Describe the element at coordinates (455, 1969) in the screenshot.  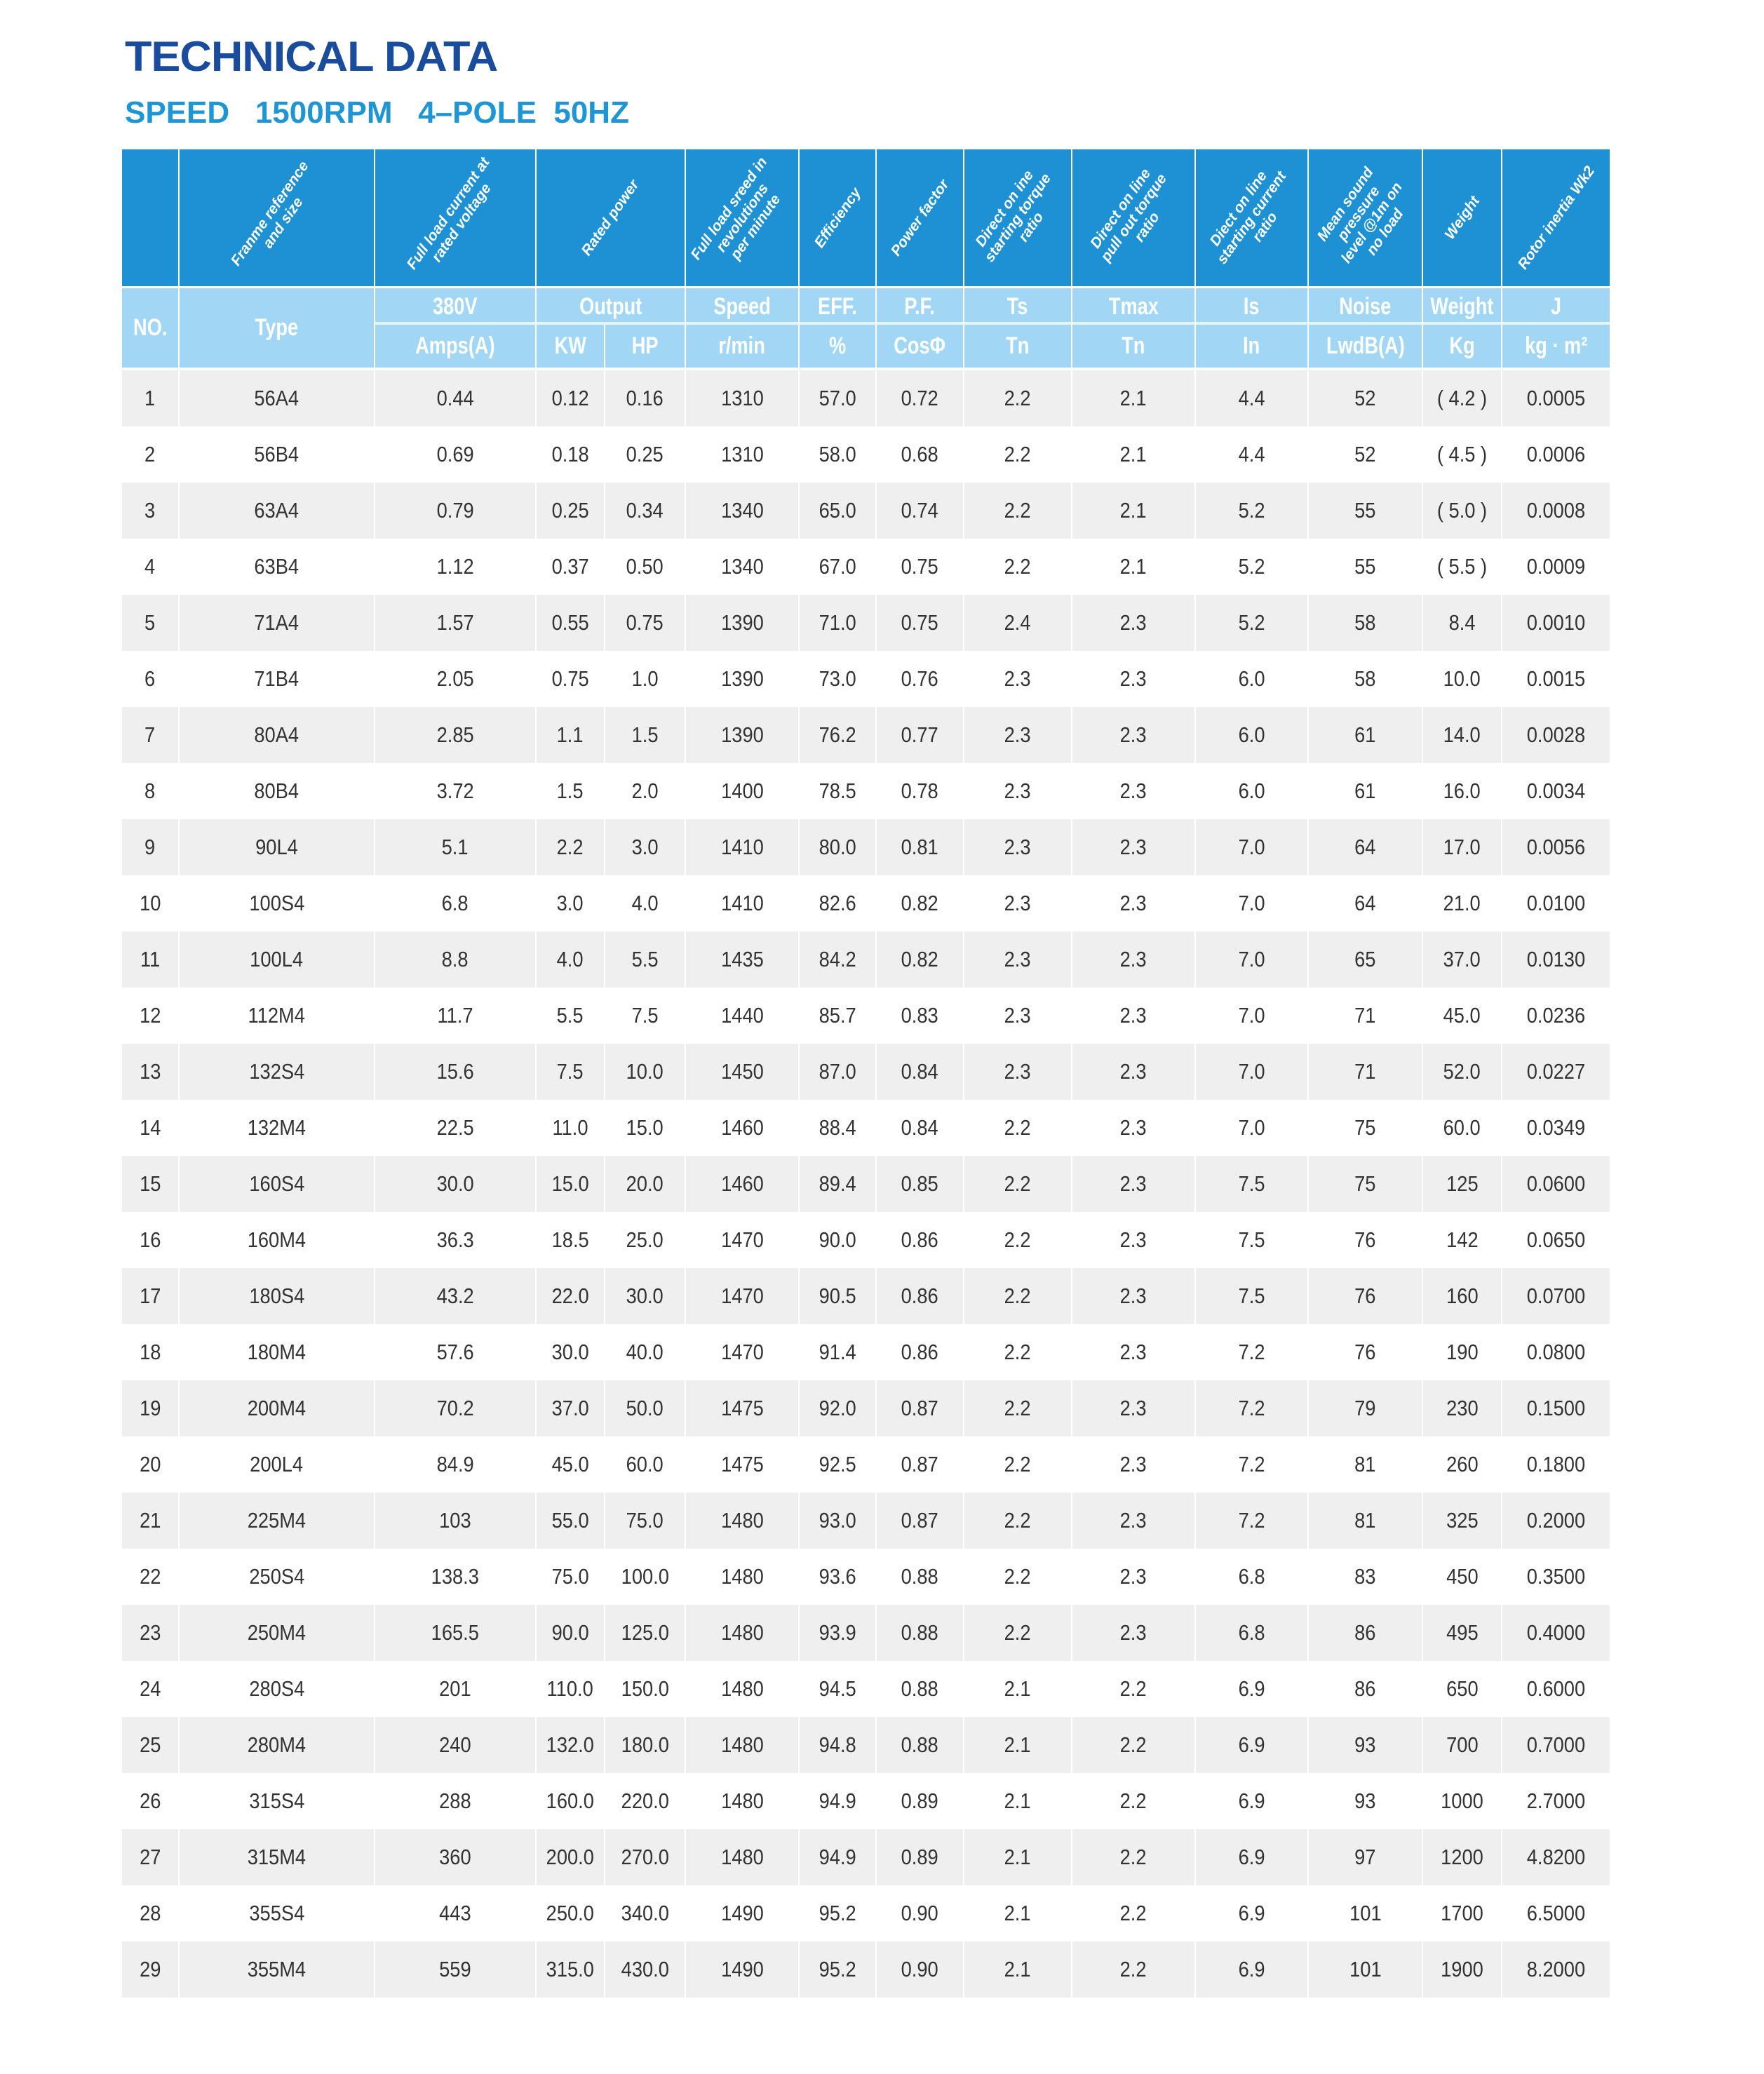
I see `table-cell-text: 559` at that location.